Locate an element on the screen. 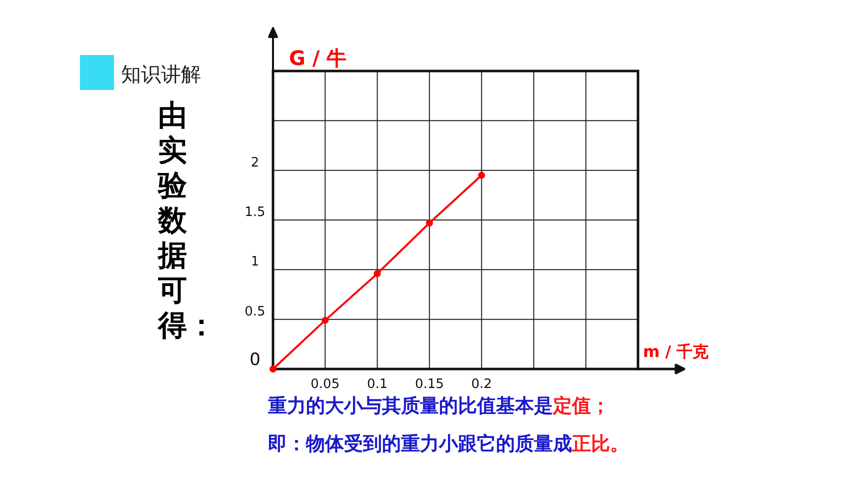  y-tick-label: 0.5 is located at coordinates (255, 312).